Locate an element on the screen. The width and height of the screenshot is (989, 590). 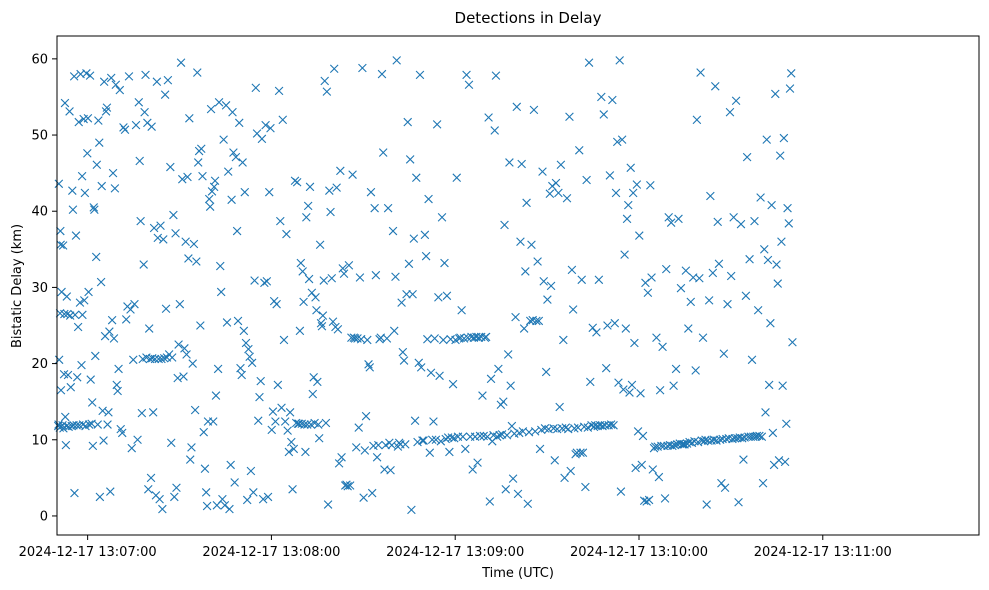
y-axis-title: Bistatic Delay (km) is located at coordinates (17, 286).